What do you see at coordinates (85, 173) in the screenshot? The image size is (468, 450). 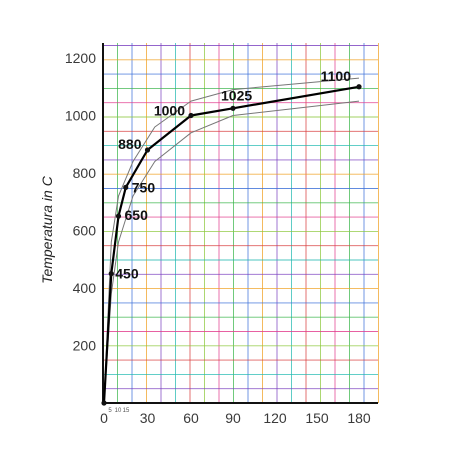 I see `y-tick-label: 800` at bounding box center [85, 173].